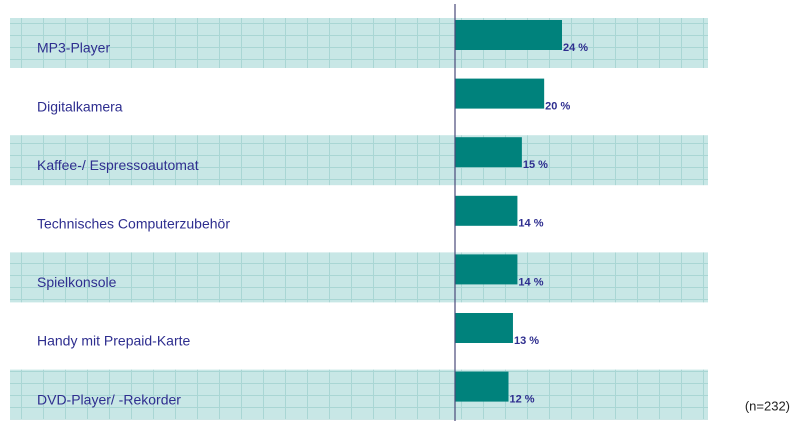 Image resolution: width=798 pixels, height=421 pixels. I want to click on category-label: DVD-Player/ -Rekorder, so click(109, 399).